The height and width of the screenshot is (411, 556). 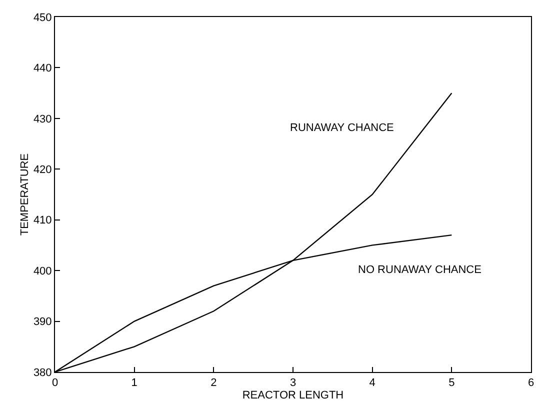 I want to click on x-axis-title: REACTOR LENGTH, so click(x=293, y=395).